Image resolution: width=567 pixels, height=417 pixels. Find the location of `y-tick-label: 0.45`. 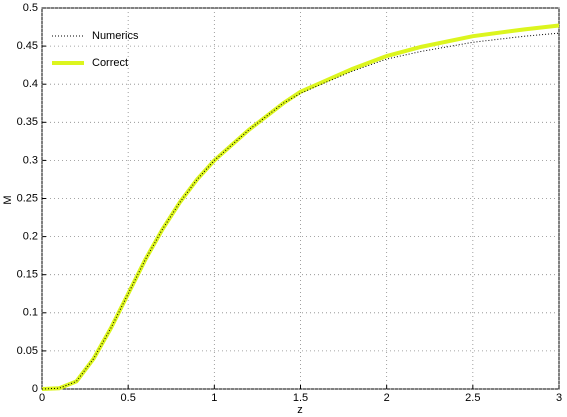

y-tick-label: 0.45 is located at coordinates (27, 46).